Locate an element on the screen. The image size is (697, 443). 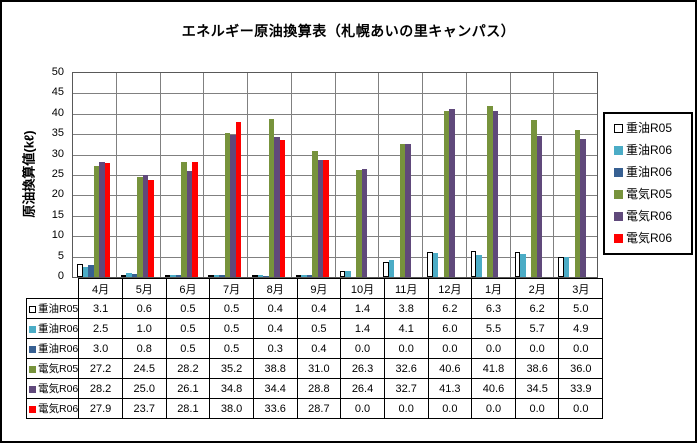
legend-item: 電気R05 is located at coordinates (652, 193).